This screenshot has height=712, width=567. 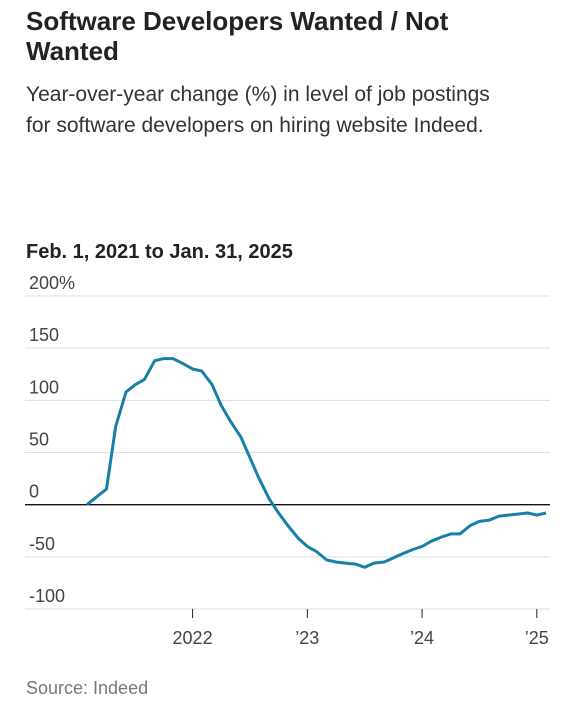 What do you see at coordinates (44, 335) in the screenshot?
I see `y-tick-label: 150` at bounding box center [44, 335].